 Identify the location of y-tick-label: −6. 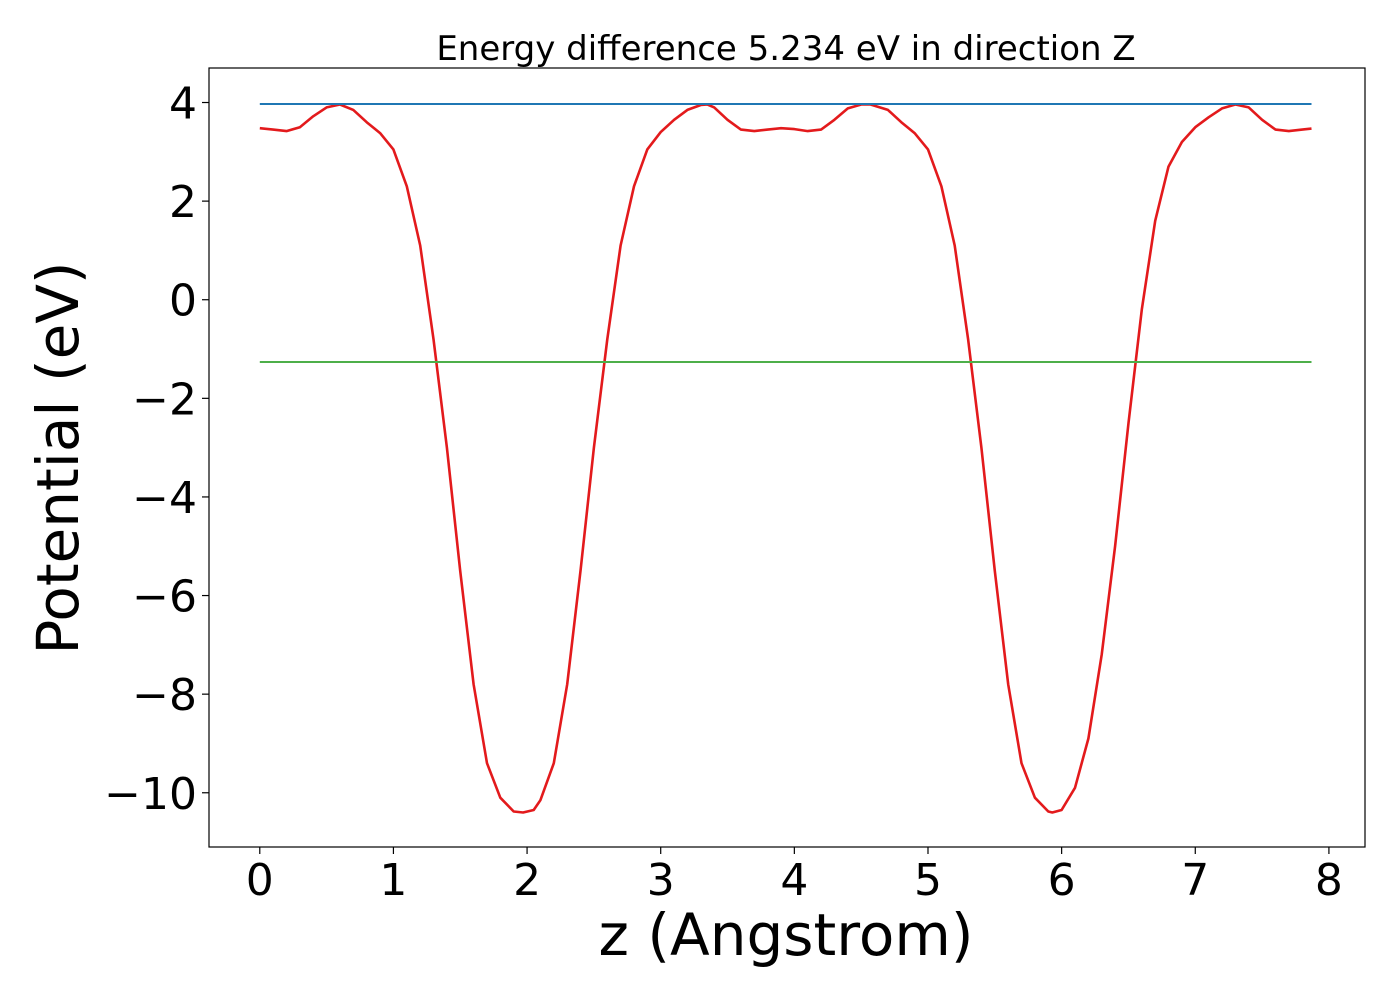
(164, 597).